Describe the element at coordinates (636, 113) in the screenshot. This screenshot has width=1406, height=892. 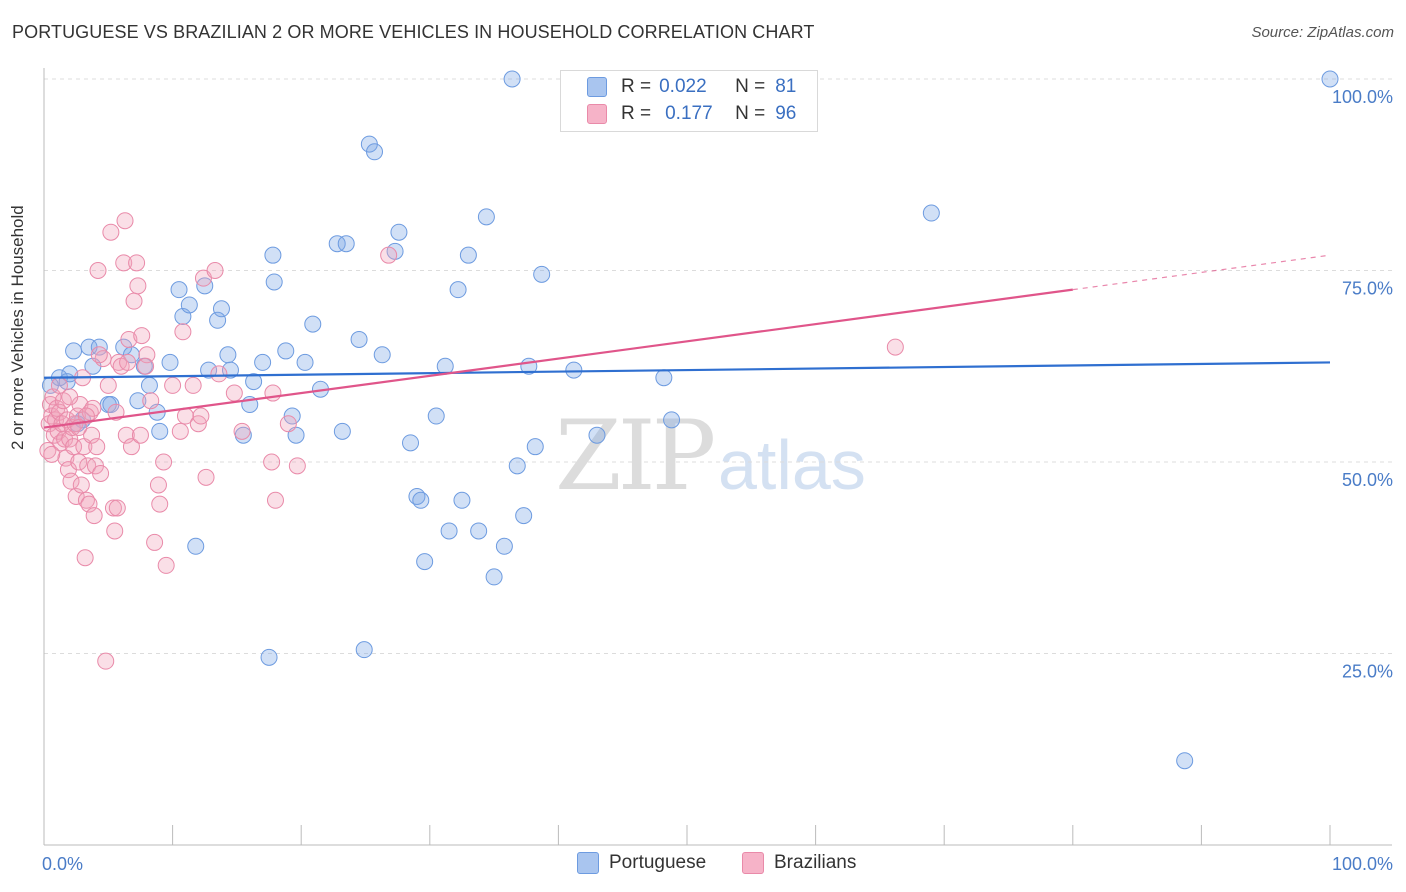
I see `legend-r-label: R =` at that location.